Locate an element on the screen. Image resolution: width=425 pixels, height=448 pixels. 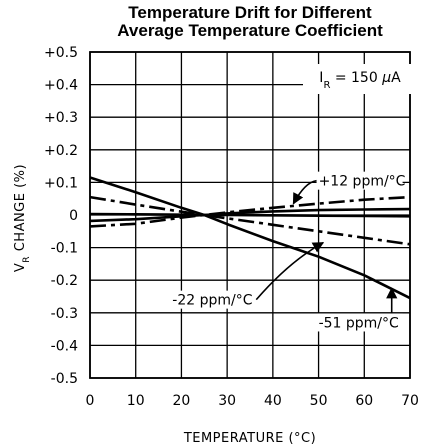
x-tick-label: 40 is located at coordinates (273, 401).